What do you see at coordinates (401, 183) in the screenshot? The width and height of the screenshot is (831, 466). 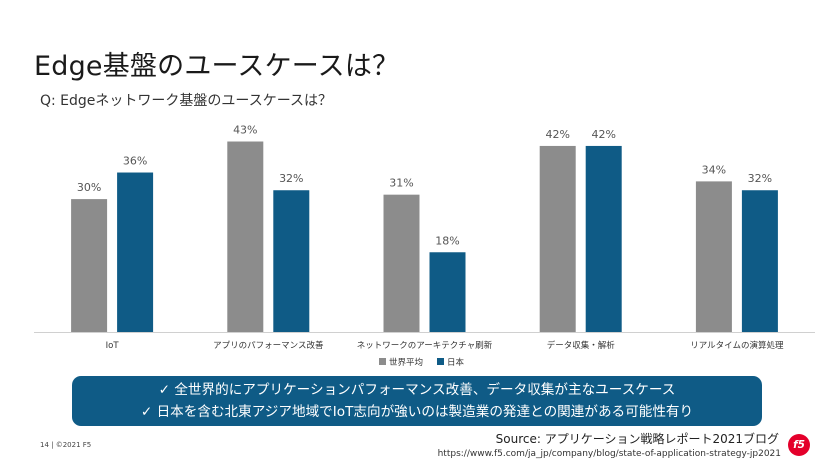 I see `data-label-world-2: 31%` at bounding box center [401, 183].